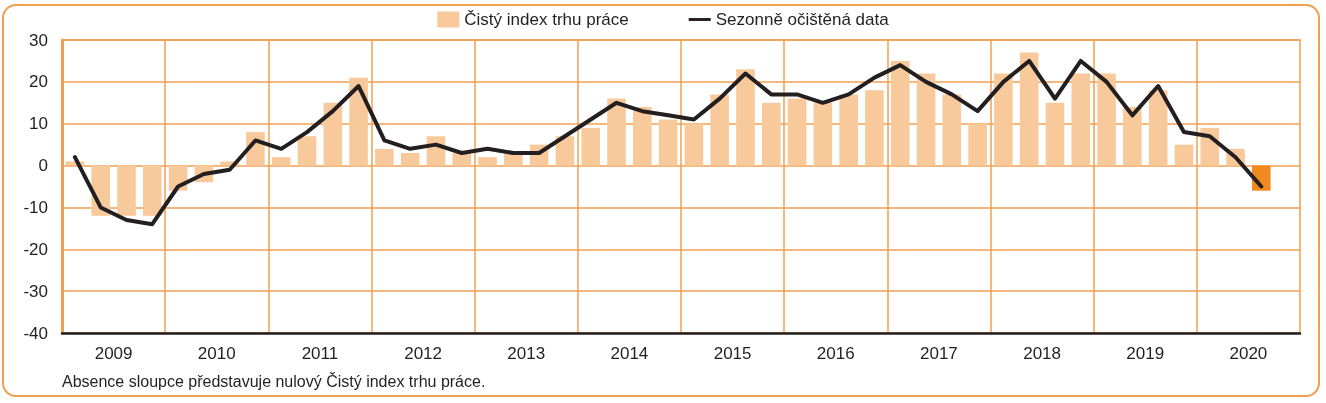 Image resolution: width=1326 pixels, height=403 pixels. Describe the element at coordinates (38, 124) in the screenshot. I see `y-tick-label: 10` at that location.